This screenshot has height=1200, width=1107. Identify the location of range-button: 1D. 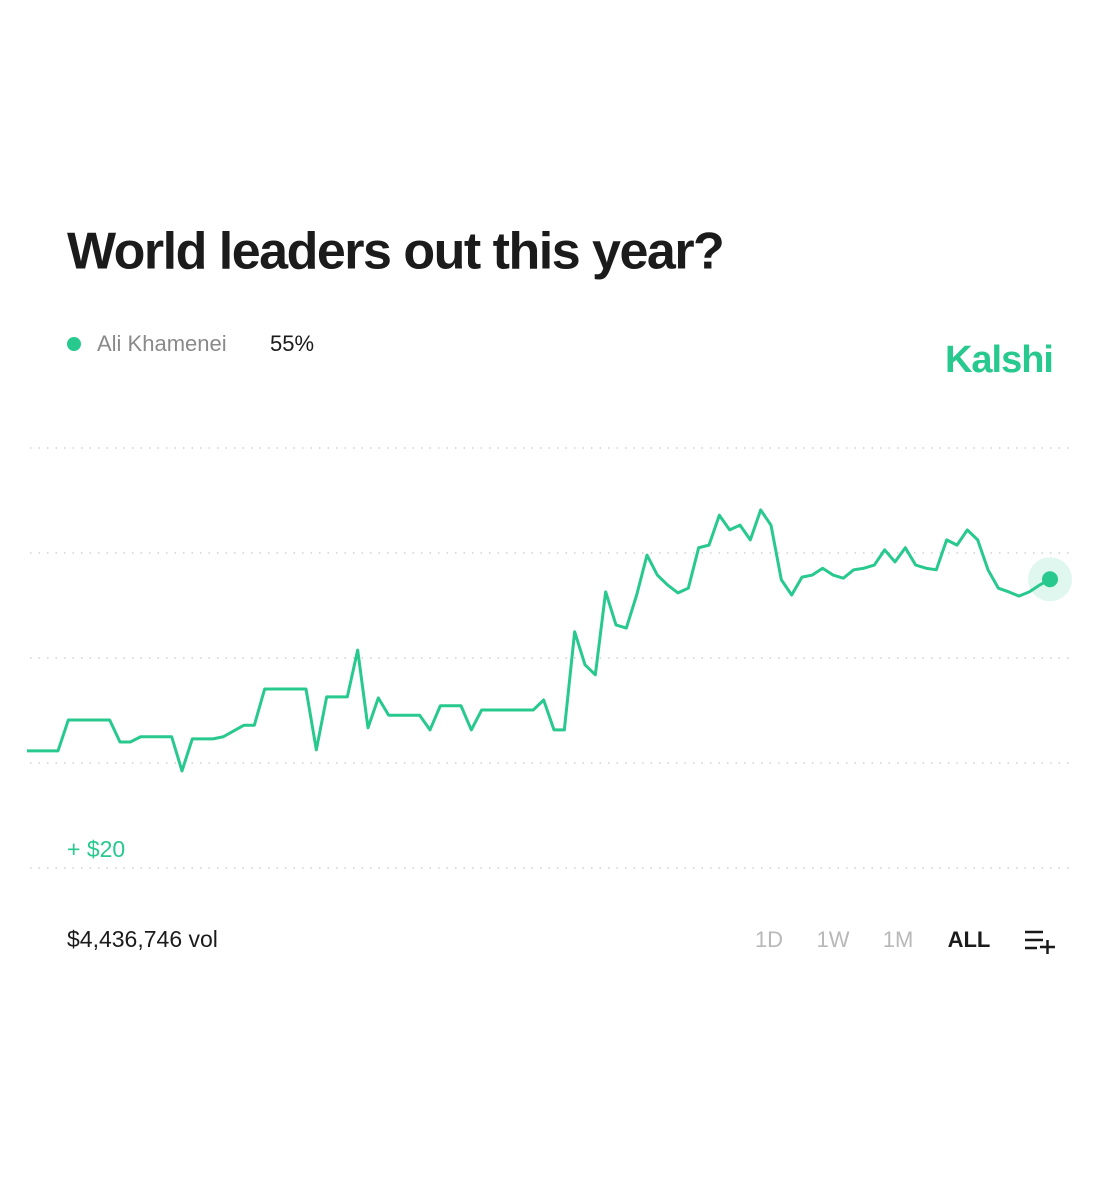
(769, 939).